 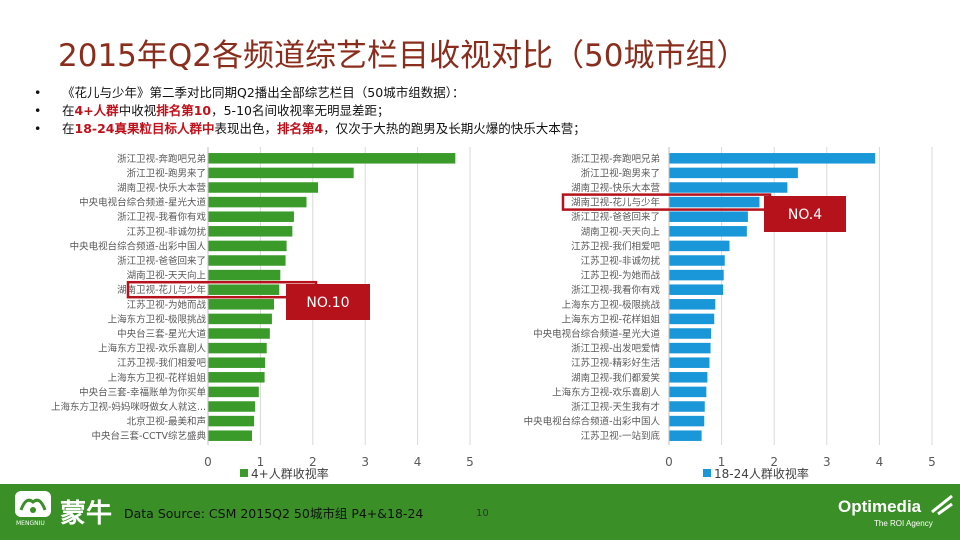 What do you see at coordinates (137, 110) in the screenshot?
I see `bullet-part: 中收视` at bounding box center [137, 110].